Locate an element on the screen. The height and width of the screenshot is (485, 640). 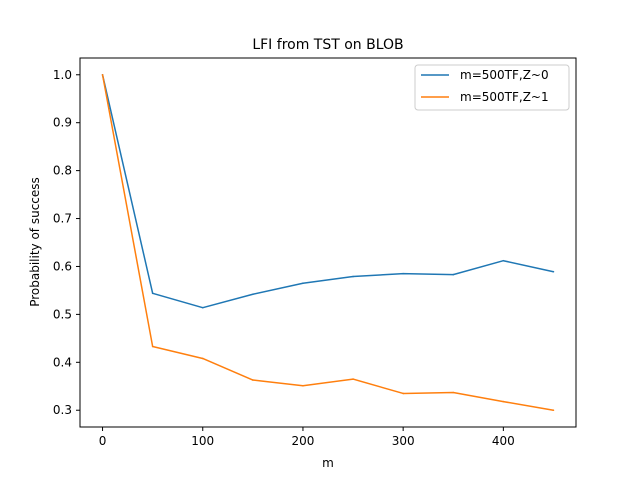
x-tick-label: 100 is located at coordinates (202, 441).